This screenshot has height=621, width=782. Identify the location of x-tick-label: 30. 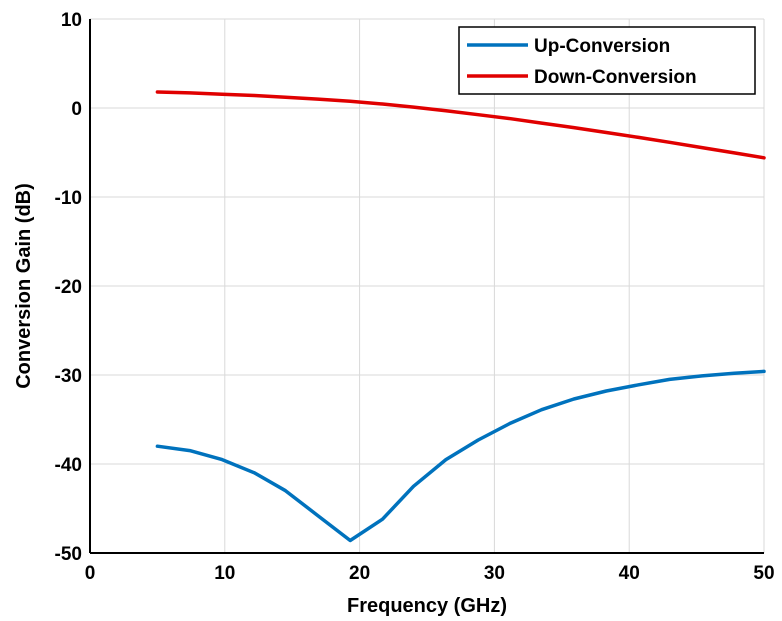
(494, 573).